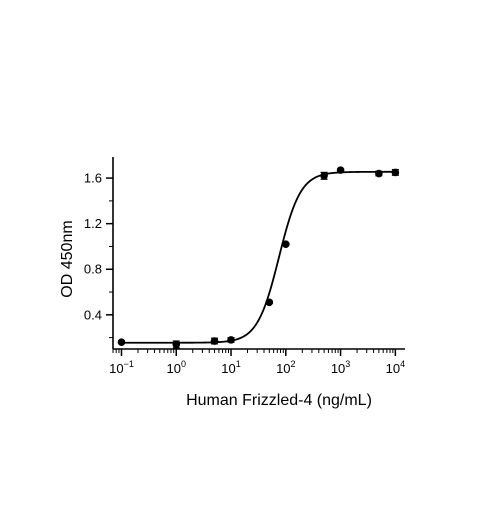 Image resolution: width=500 pixels, height=505 pixels. What do you see at coordinates (285, 367) in the screenshot?
I see `x-tick-label: 10²` at bounding box center [285, 367].